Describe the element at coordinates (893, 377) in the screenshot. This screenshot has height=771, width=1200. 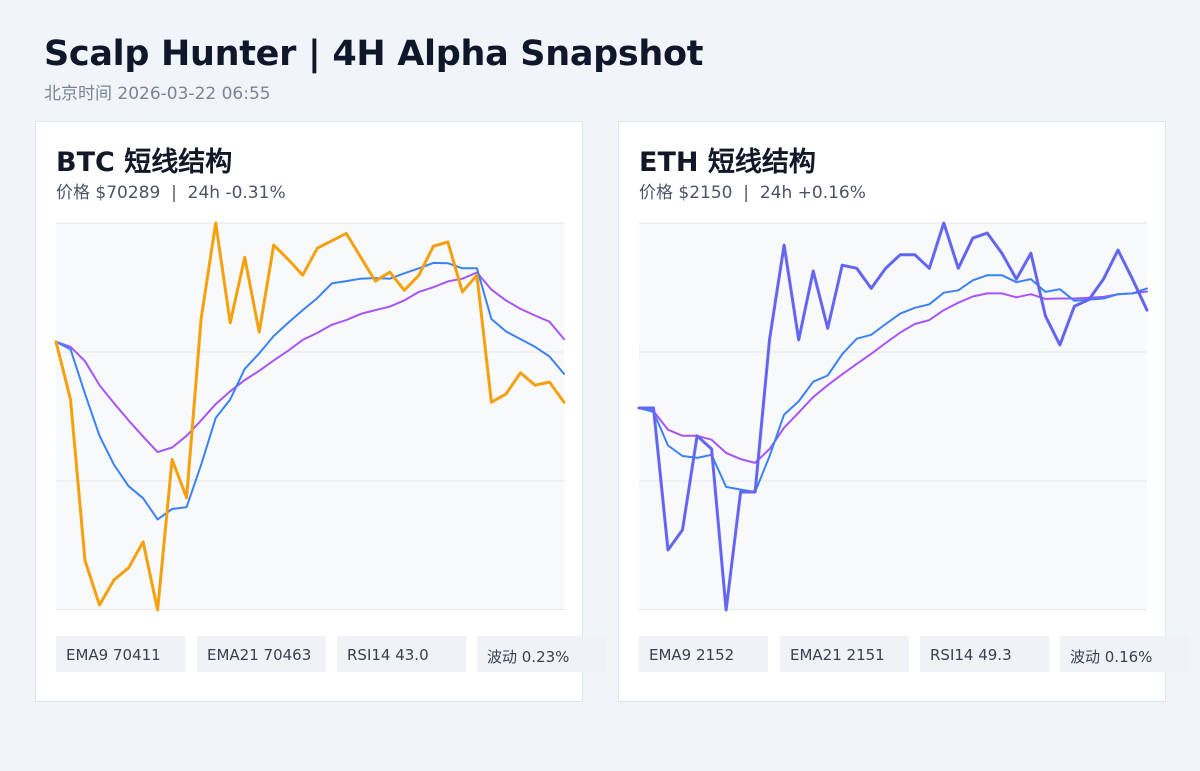
I see `eth-ema21-line` at that location.